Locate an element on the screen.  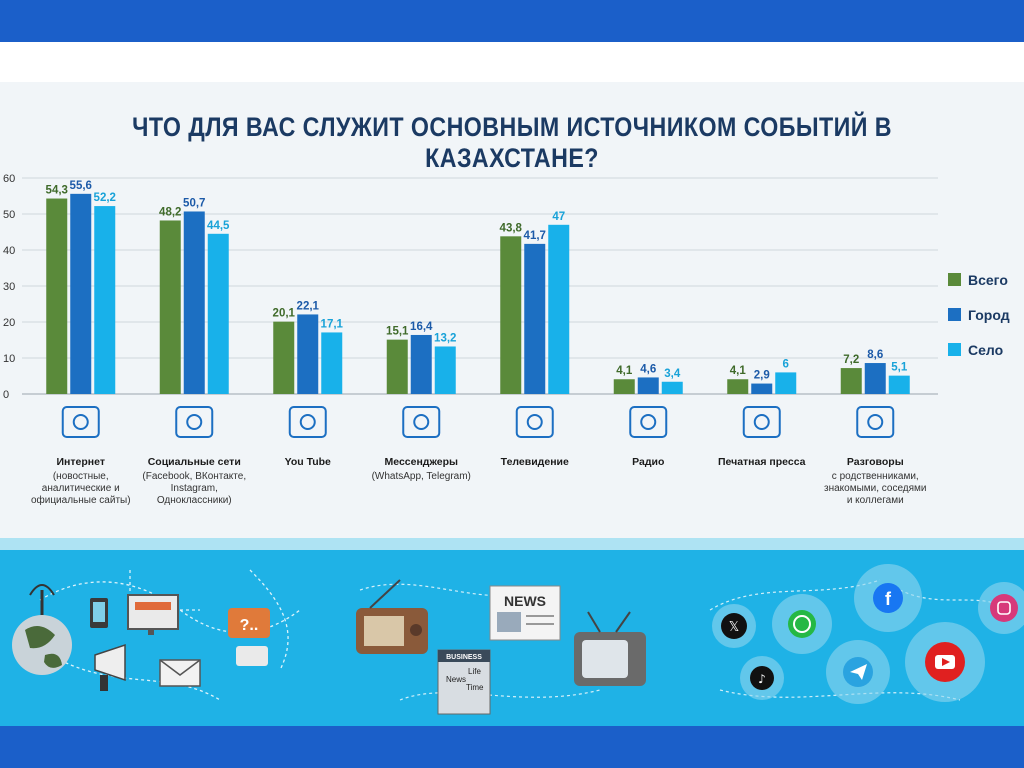
category-label: Разговоры is located at coordinates (875, 462).